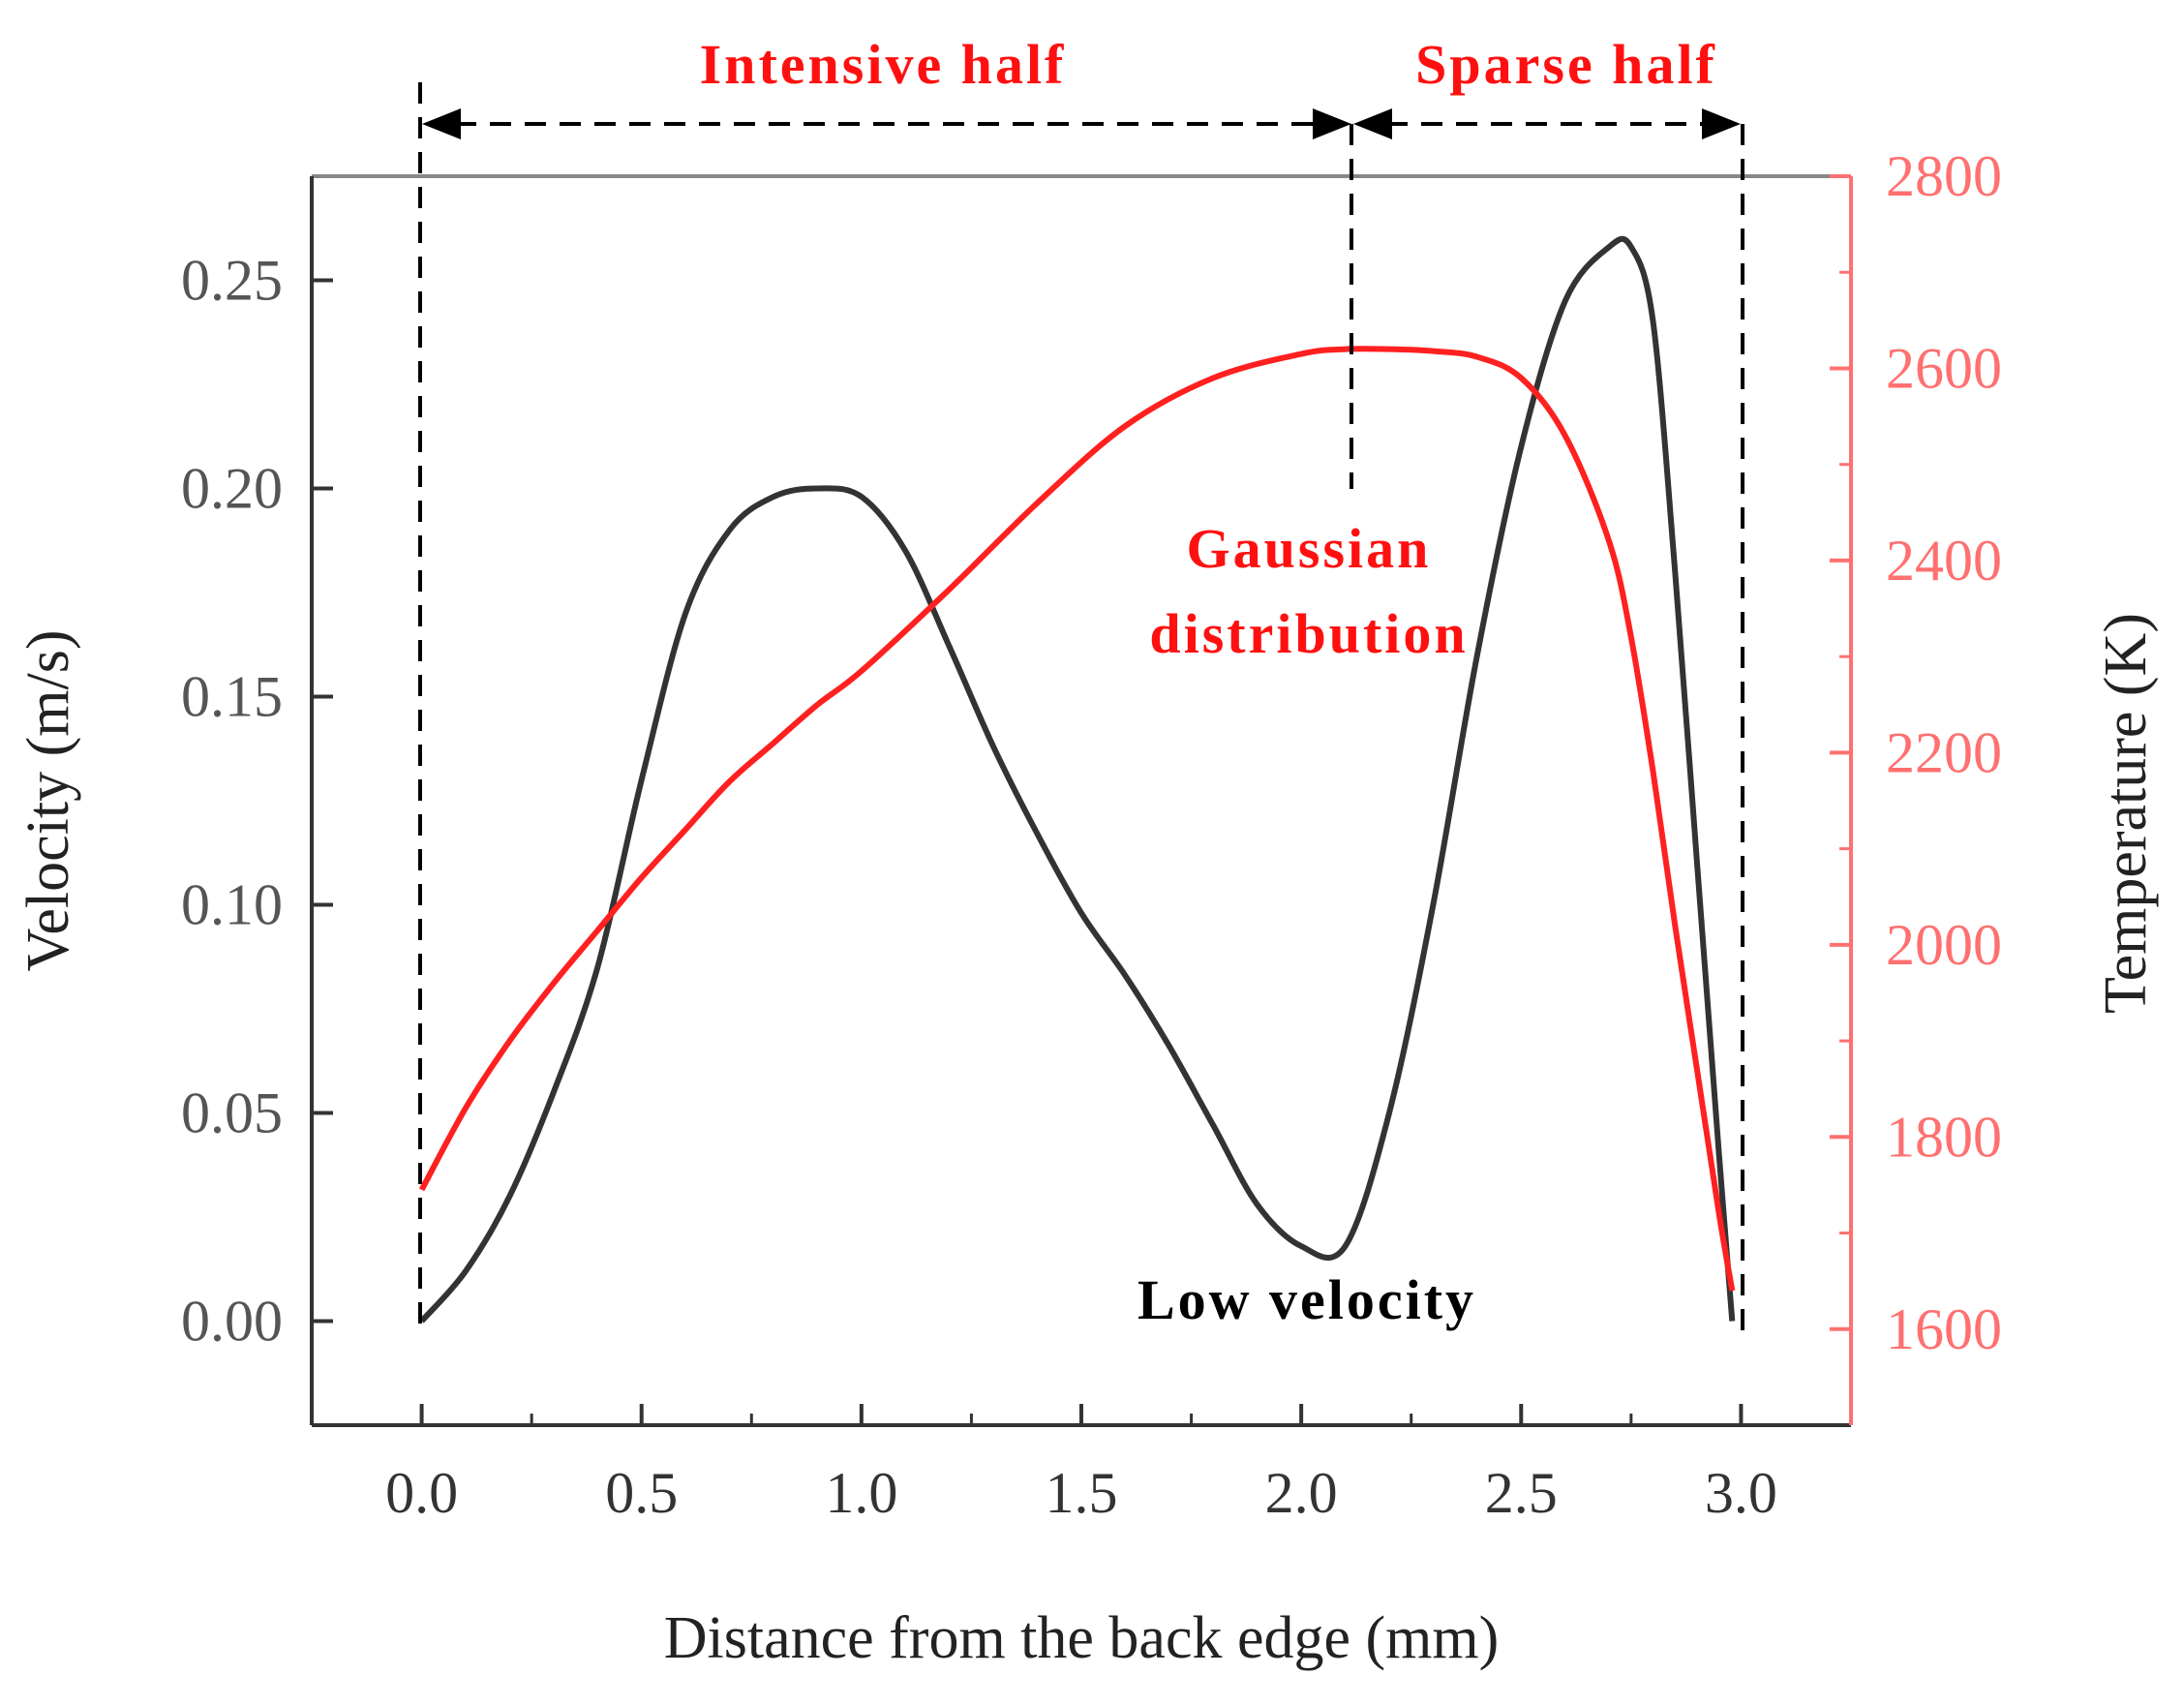  I want to click on annotation-low-velocity: Low velocity, so click(1307, 1299).